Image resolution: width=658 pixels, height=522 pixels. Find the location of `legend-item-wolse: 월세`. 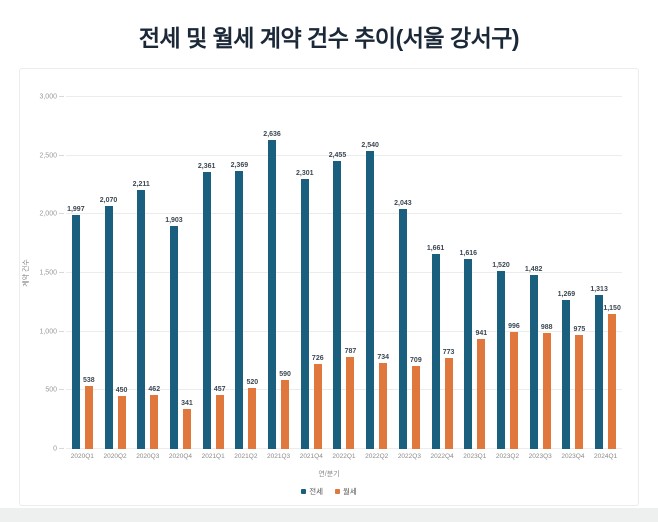

legend-item-wolse: 월세 is located at coordinates (346, 491).